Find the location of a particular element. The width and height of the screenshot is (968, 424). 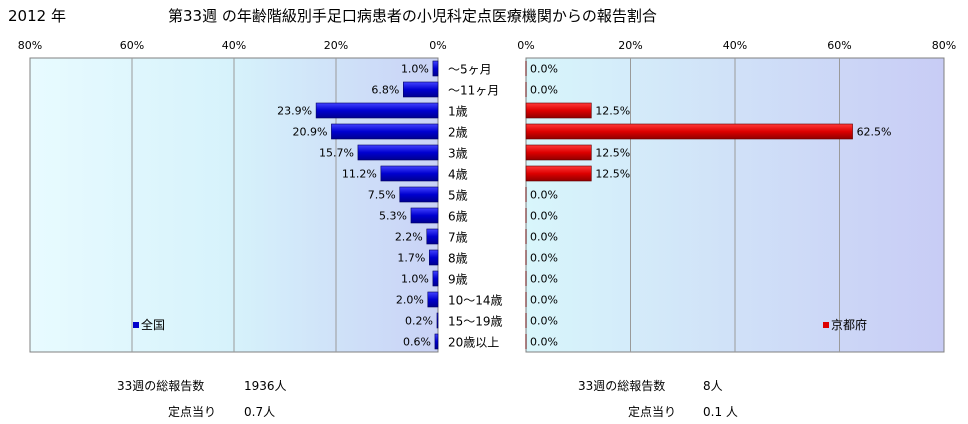

left-tick-label: 60% is located at coordinates (132, 45).